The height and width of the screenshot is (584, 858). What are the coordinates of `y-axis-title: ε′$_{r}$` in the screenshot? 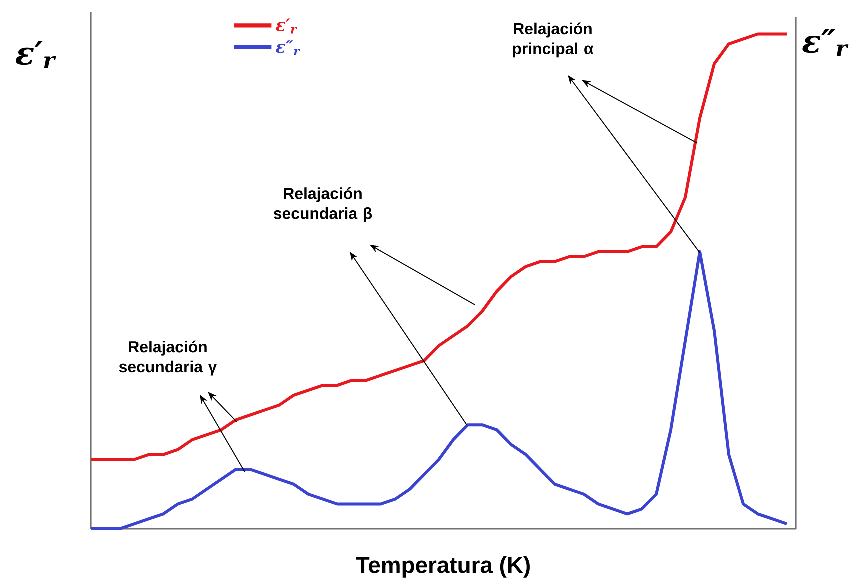 It's located at (36, 54).